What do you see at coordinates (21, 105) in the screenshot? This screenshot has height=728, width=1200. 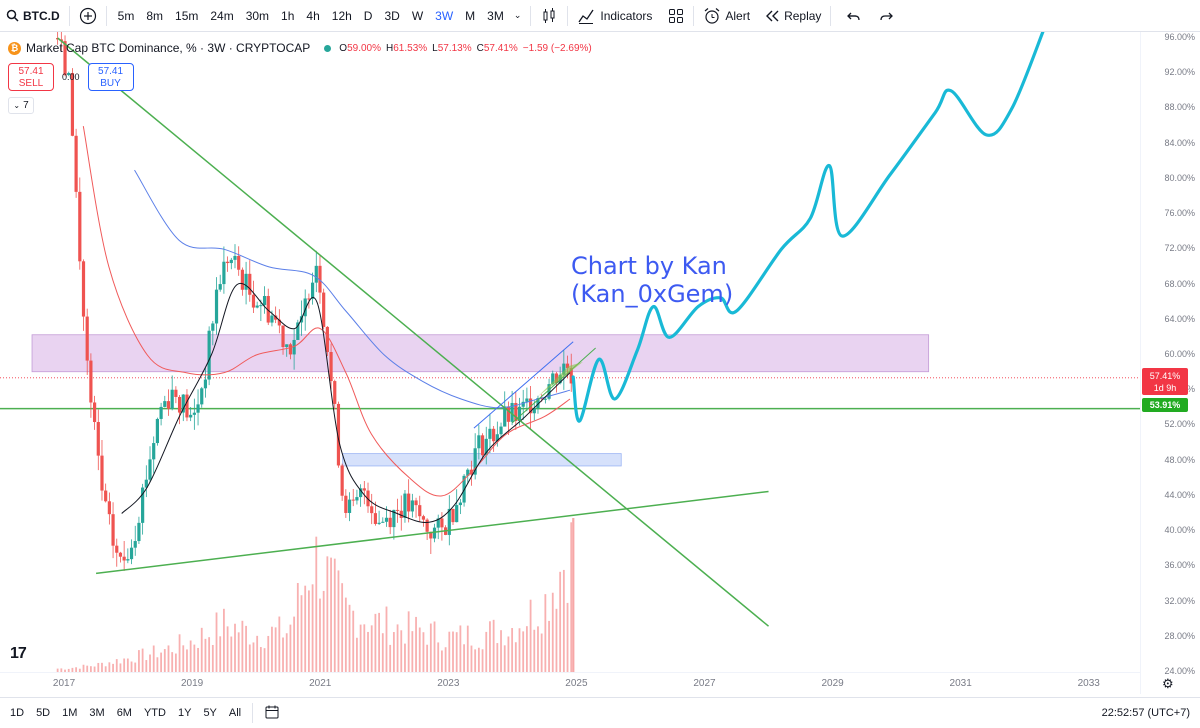 I see `indicators-toggle: ⌄ 7` at bounding box center [21, 105].